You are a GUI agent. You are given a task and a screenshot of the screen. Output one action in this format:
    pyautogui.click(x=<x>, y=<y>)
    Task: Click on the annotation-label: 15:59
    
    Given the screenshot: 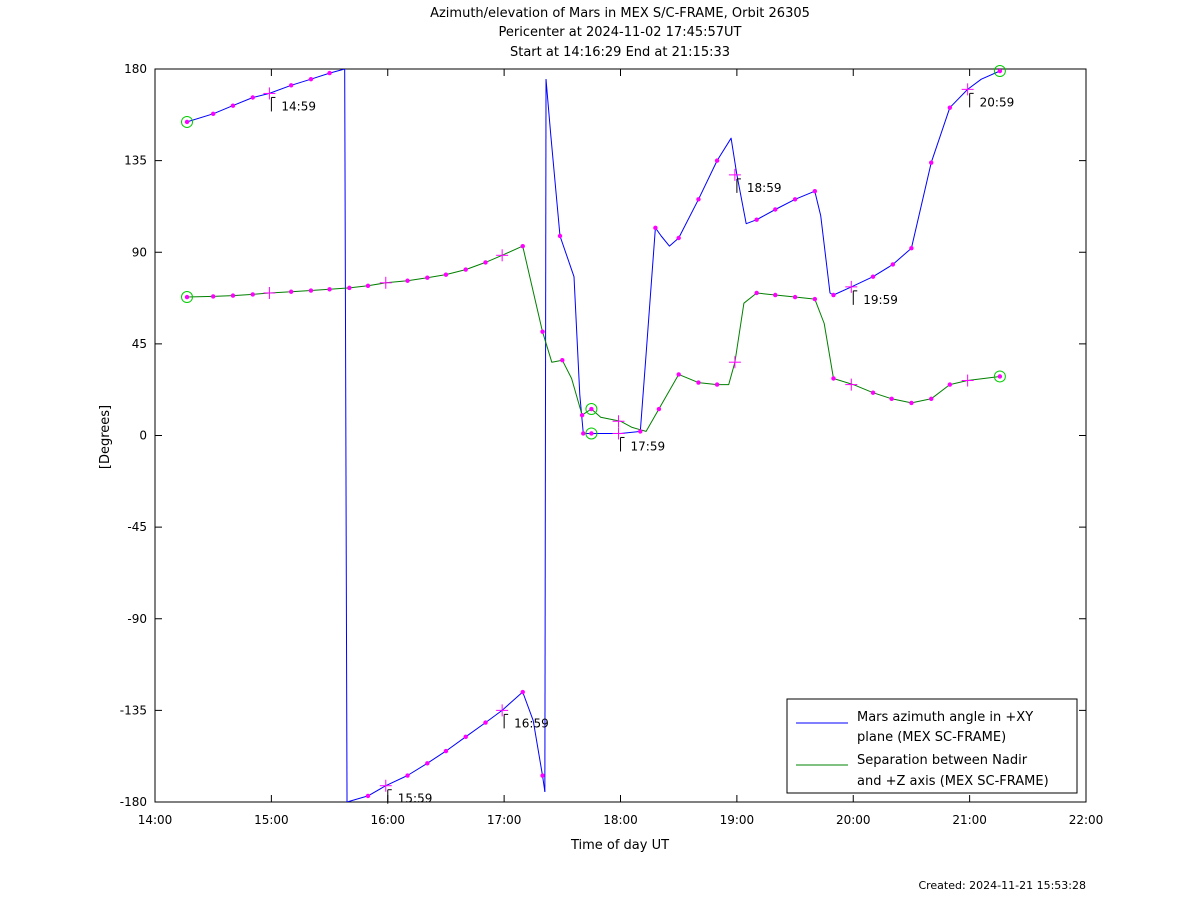 What is the action you would take?
    pyautogui.click(x=415, y=799)
    